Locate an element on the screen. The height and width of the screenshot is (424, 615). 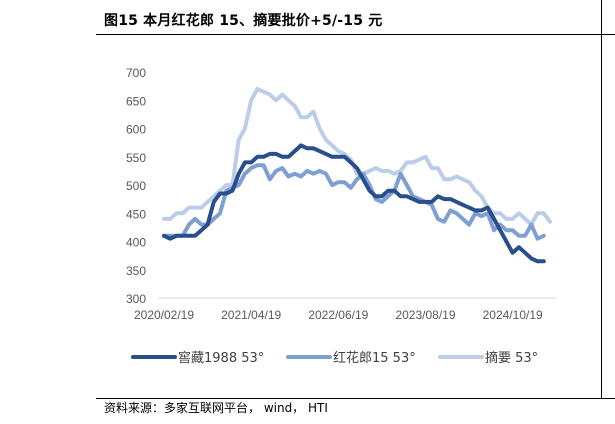
x-tick-label: 2024/10/19 is located at coordinates (513, 315).